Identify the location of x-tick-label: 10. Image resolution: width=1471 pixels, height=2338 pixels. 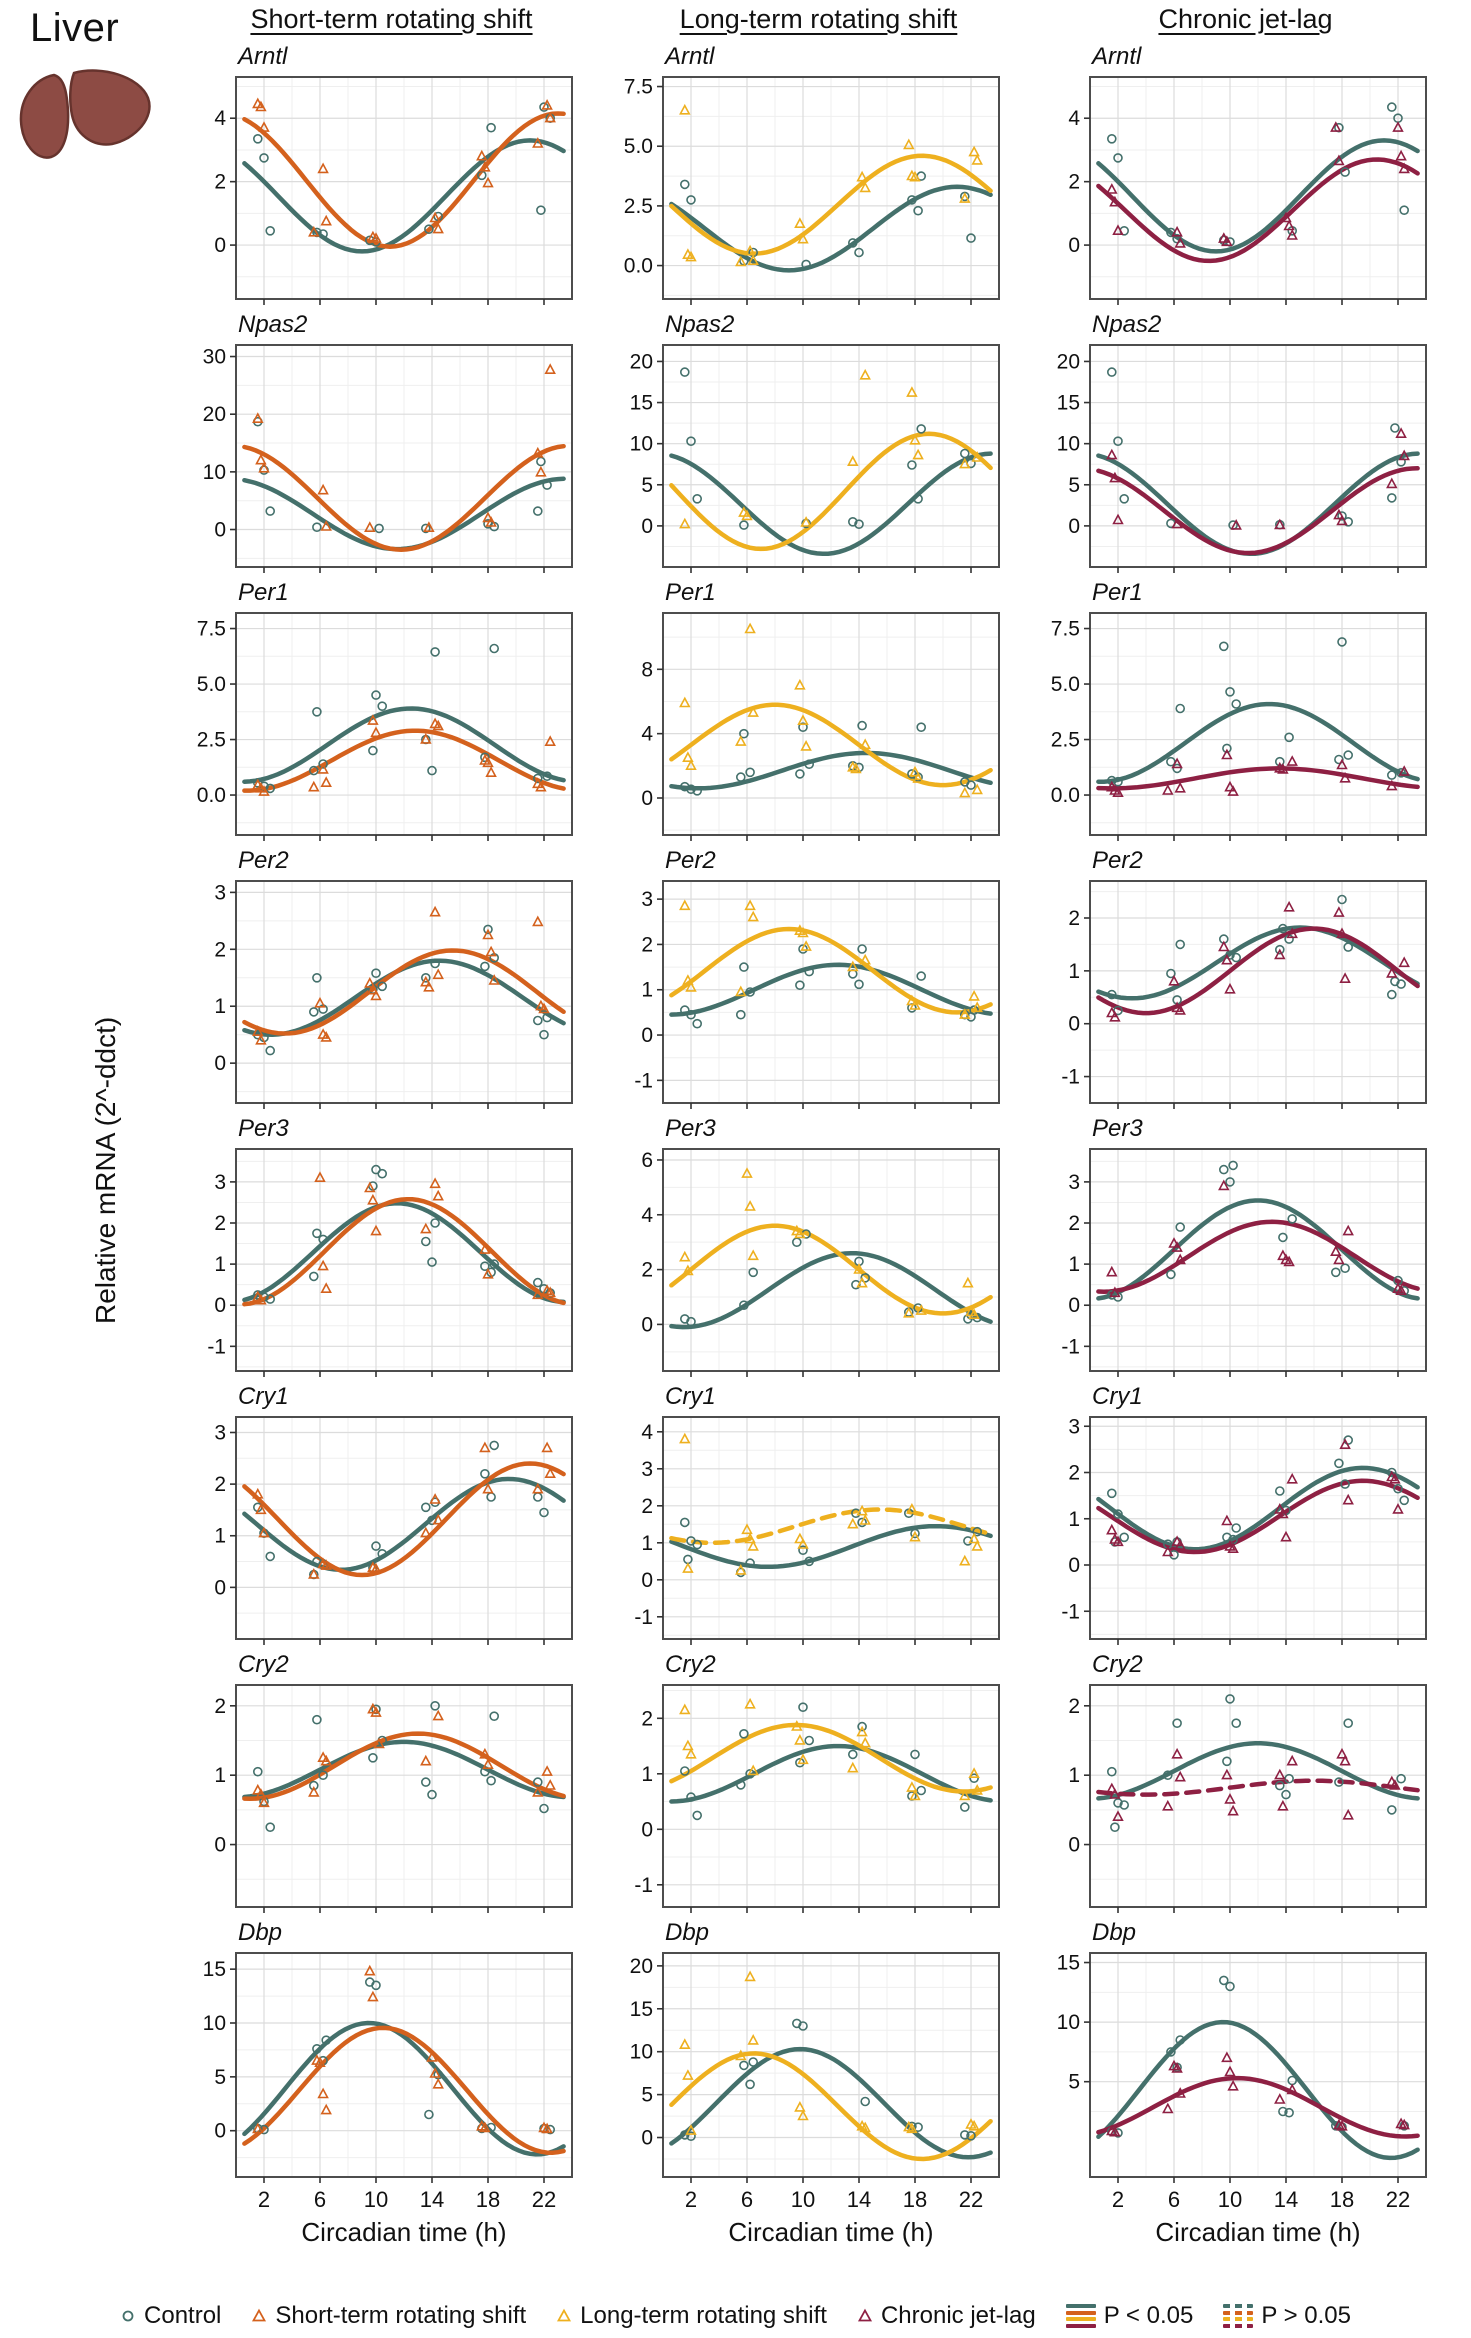
(1230, 2199).